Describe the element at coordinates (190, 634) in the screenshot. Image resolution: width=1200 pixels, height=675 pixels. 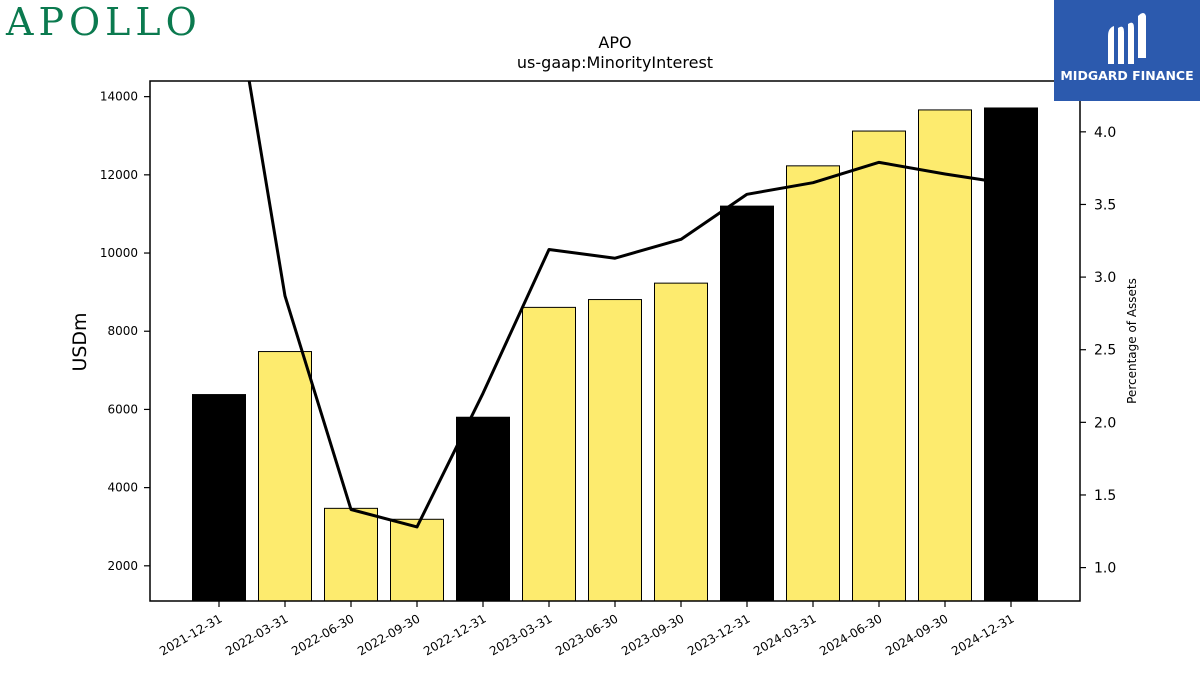
I see `x-tick-label: 2021-12-31` at that location.